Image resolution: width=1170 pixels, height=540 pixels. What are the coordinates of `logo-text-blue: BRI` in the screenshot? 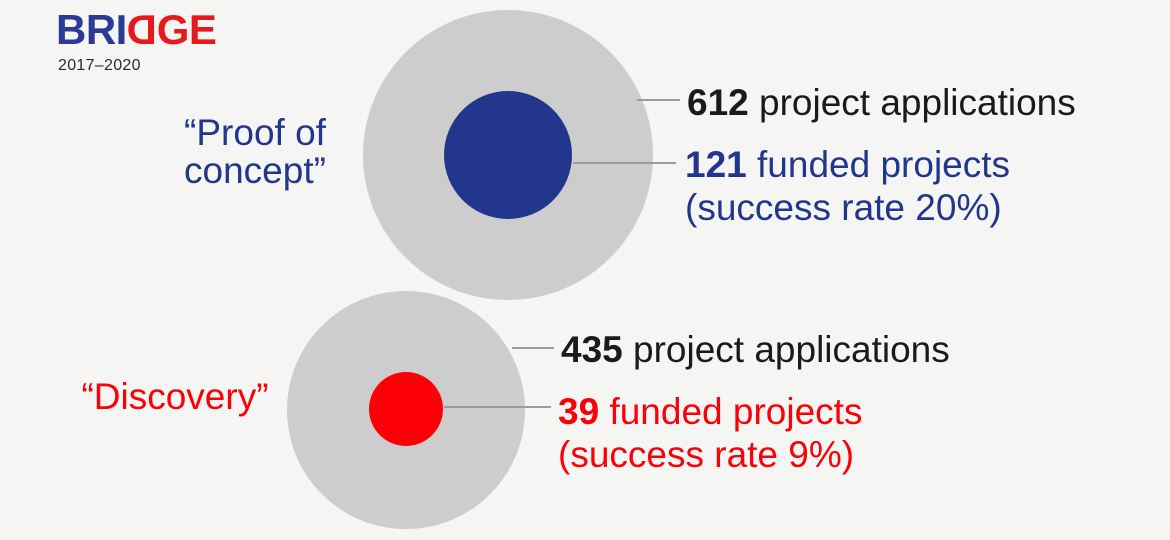 It's located at (91, 29).